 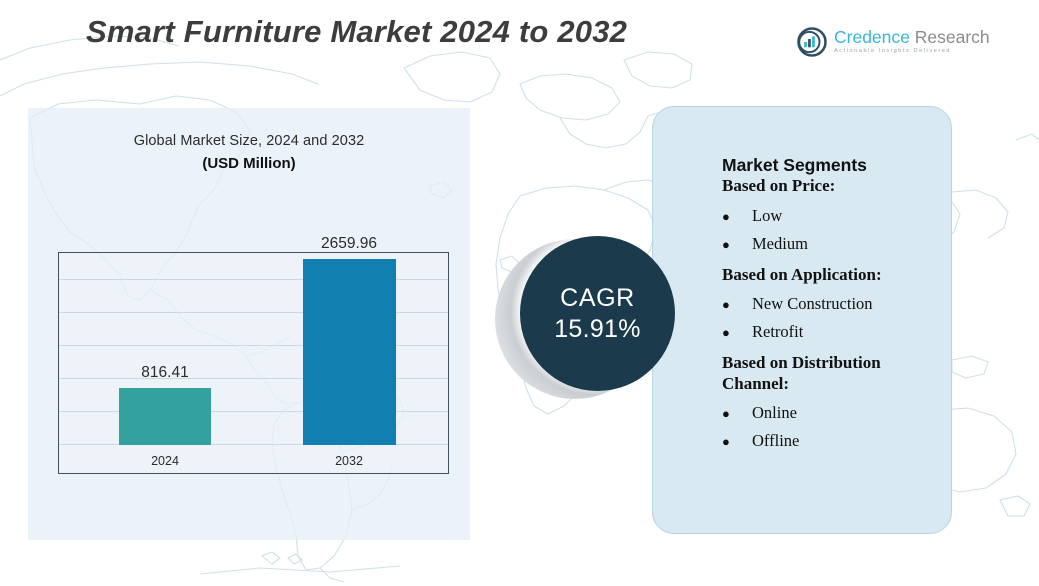 I want to click on cagr-badge: CAGR 15.91%, so click(x=585, y=326).